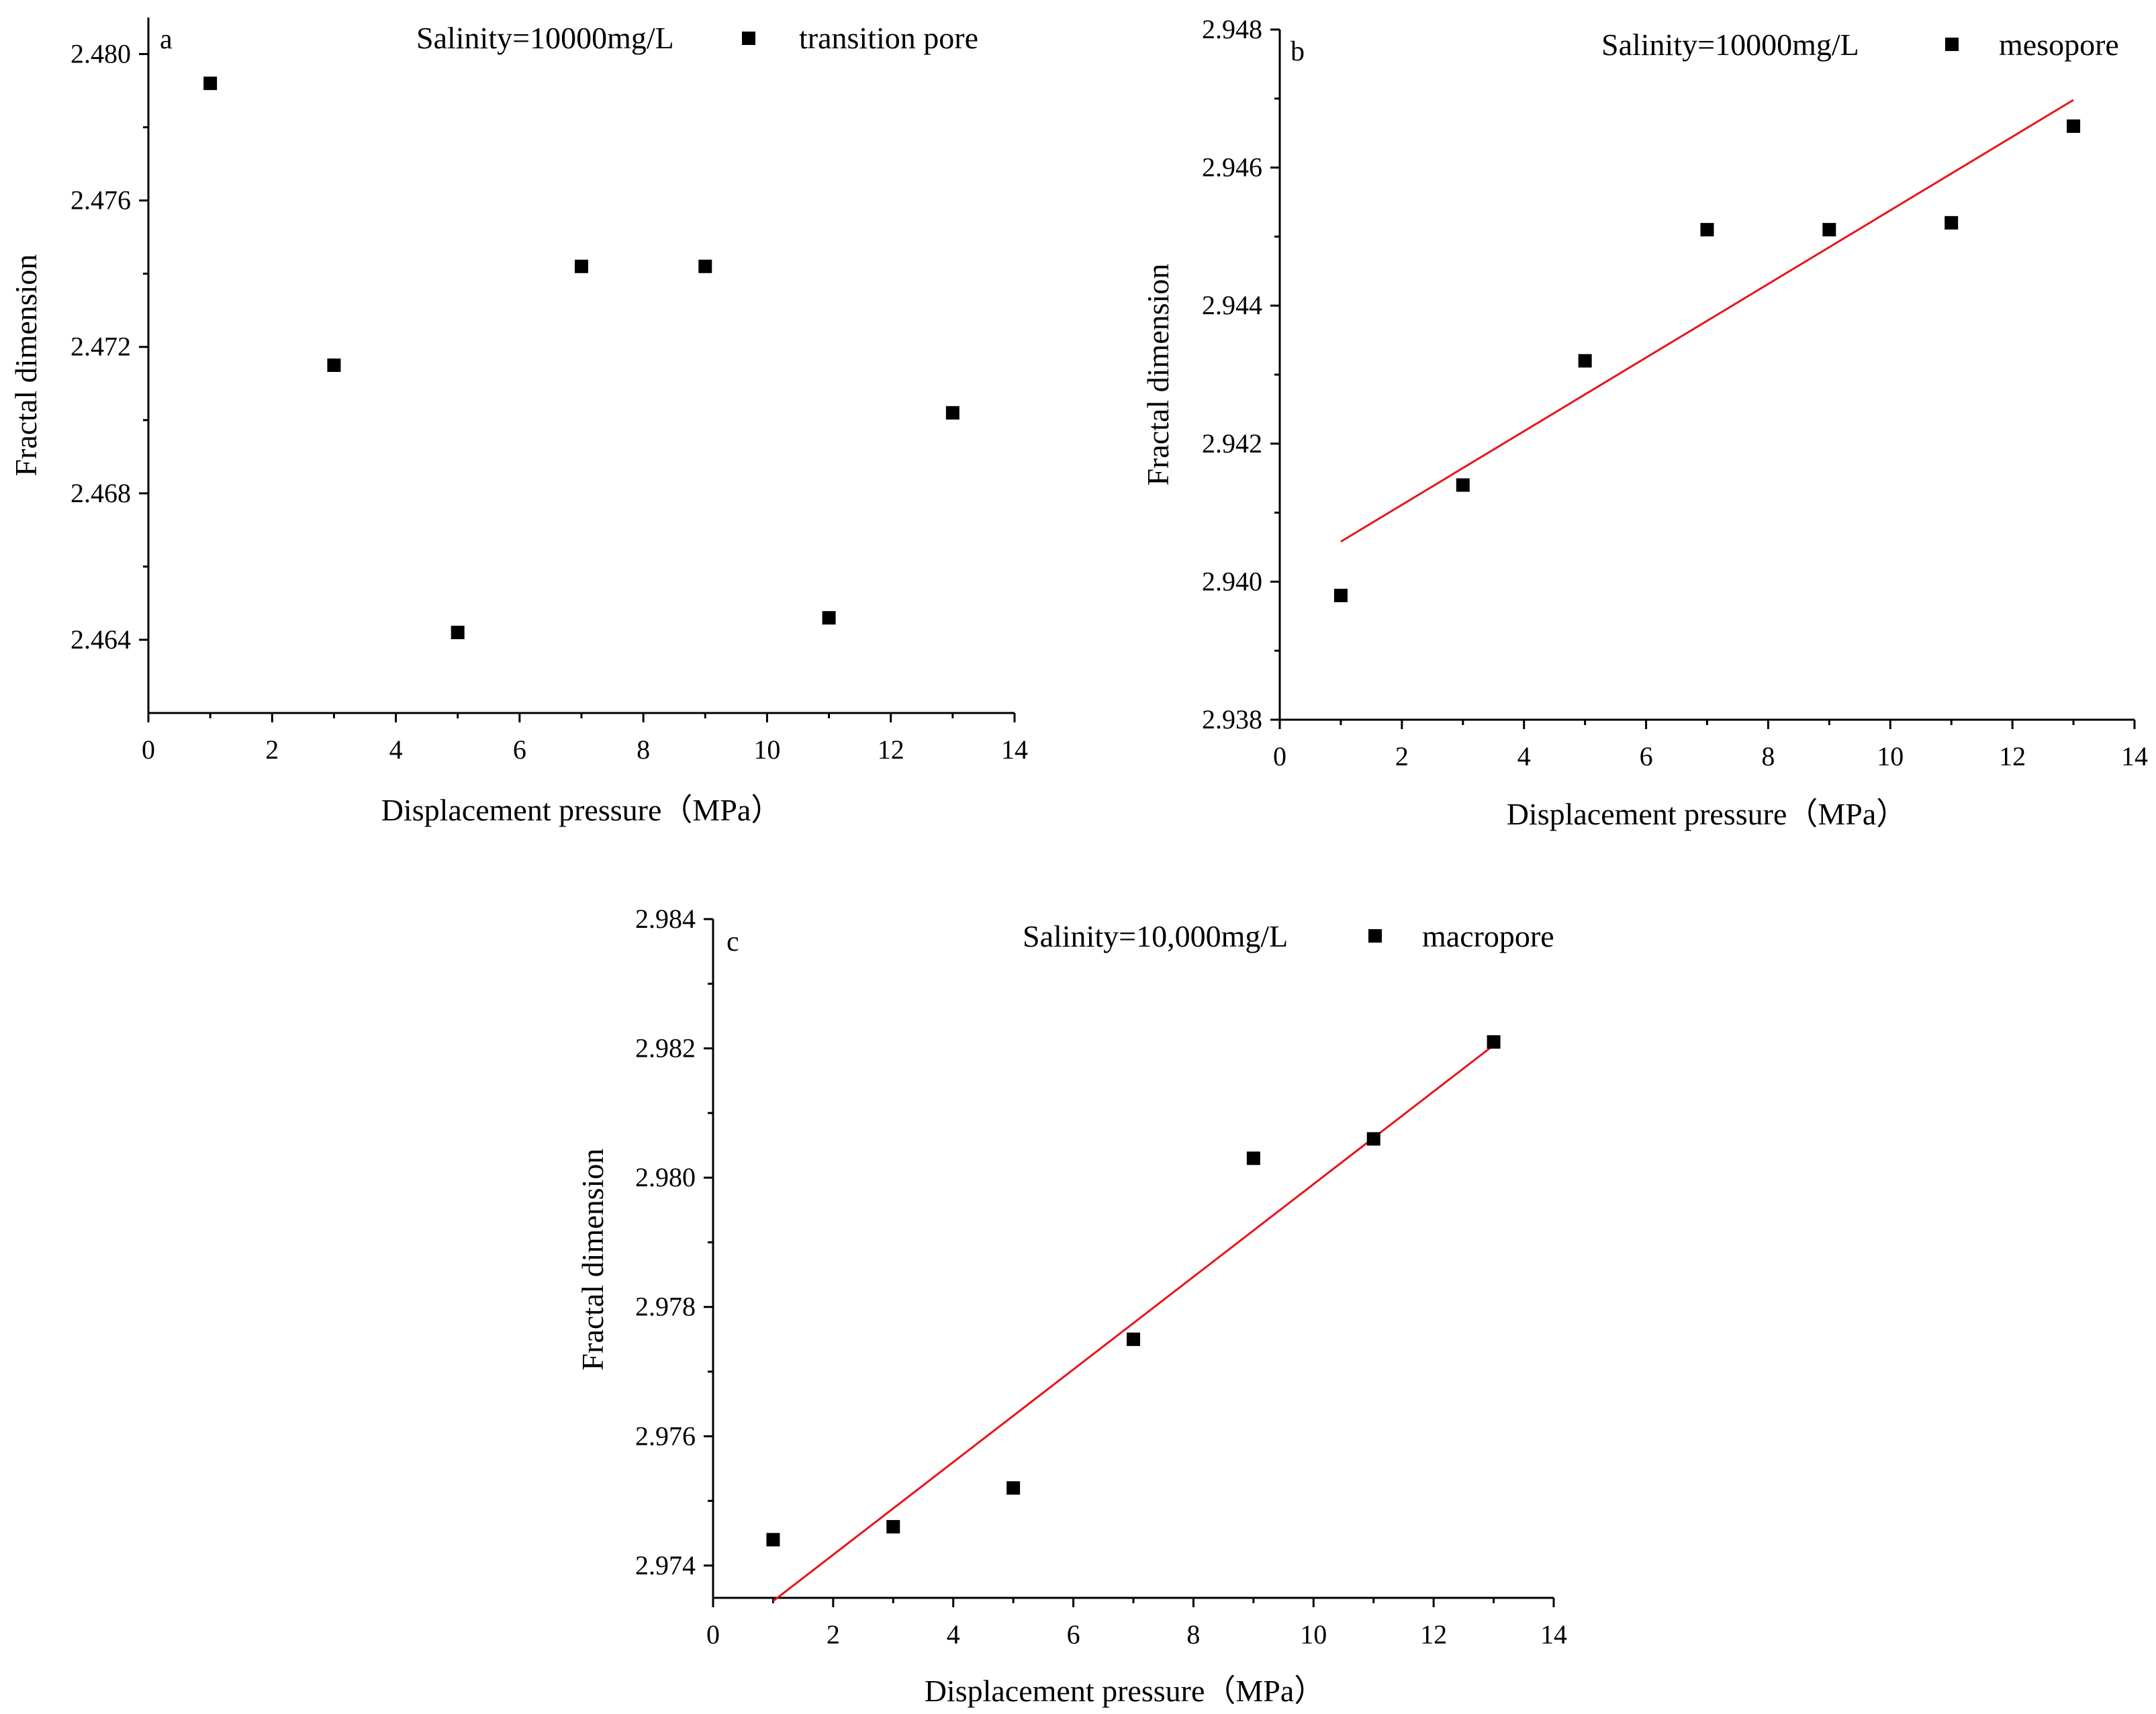 The height and width of the screenshot is (1714, 2156). I want to click on panel-c-fit-line, so click(1133, 1323).